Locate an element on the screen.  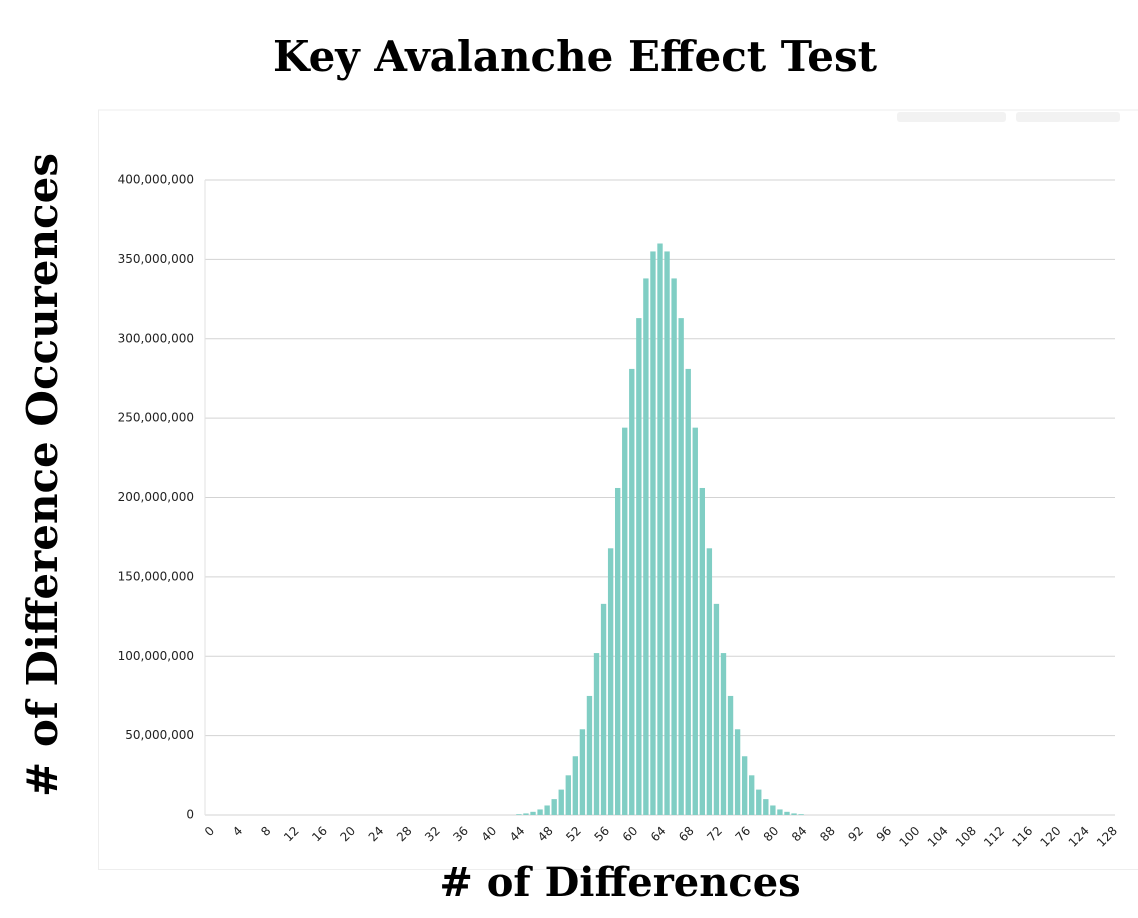
y-tick-label: 200,000,000 is located at coordinates (156, 497).